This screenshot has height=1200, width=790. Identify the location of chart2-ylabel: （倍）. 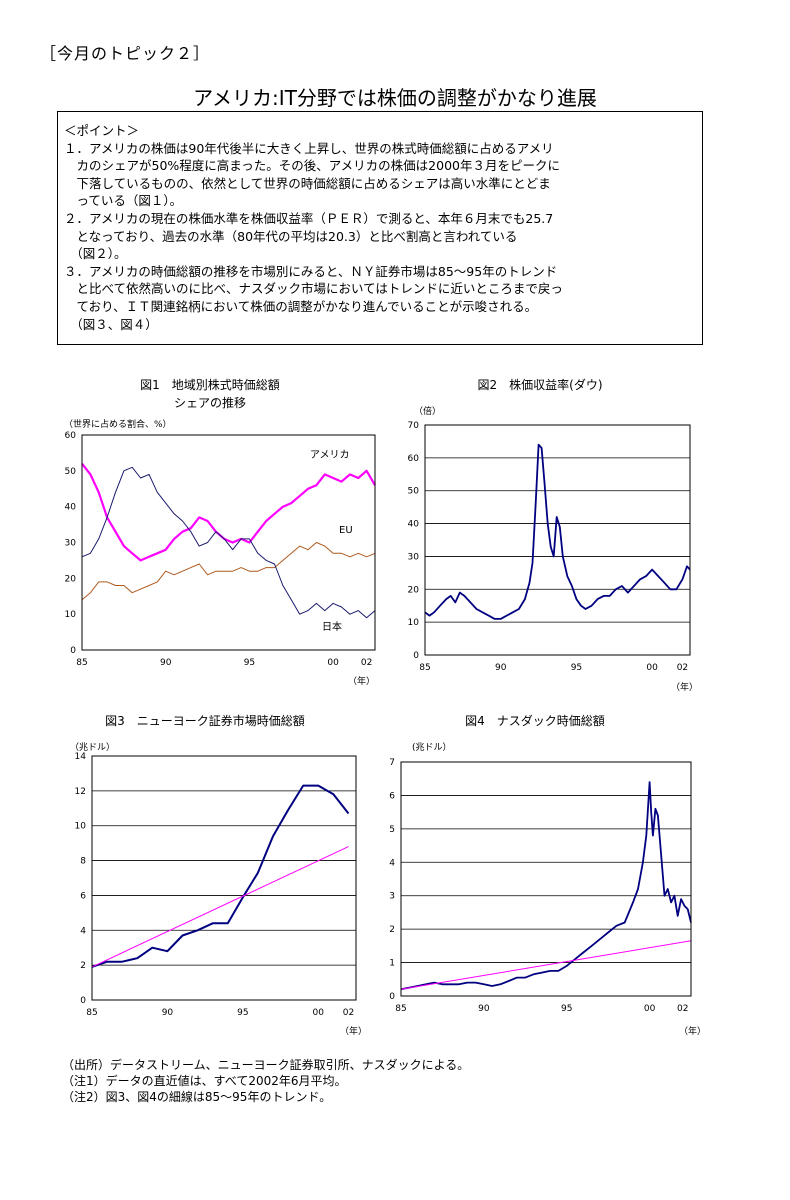
(428, 412).